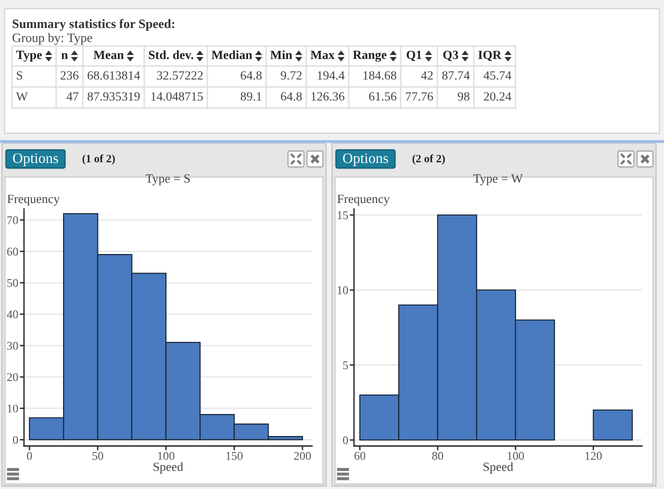 This screenshot has width=664, height=489. Describe the element at coordinates (232, 55) in the screenshot. I see `category-label: Median` at that location.